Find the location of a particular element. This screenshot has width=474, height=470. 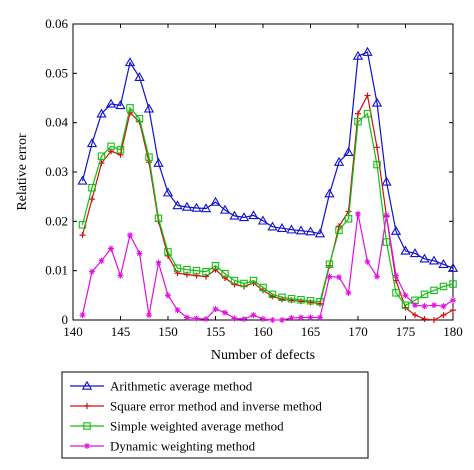

y-tick-label: 0.05 is located at coordinates (56, 72).